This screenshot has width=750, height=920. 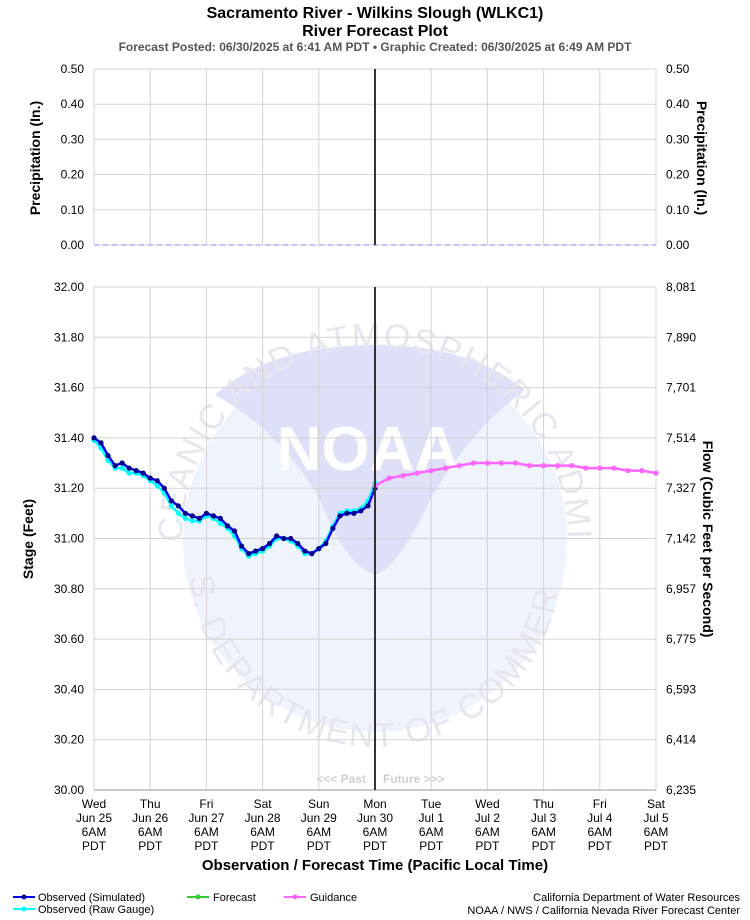 What do you see at coordinates (681, 689) in the screenshot?
I see `flow-right-tick-label: 6,593` at bounding box center [681, 689].